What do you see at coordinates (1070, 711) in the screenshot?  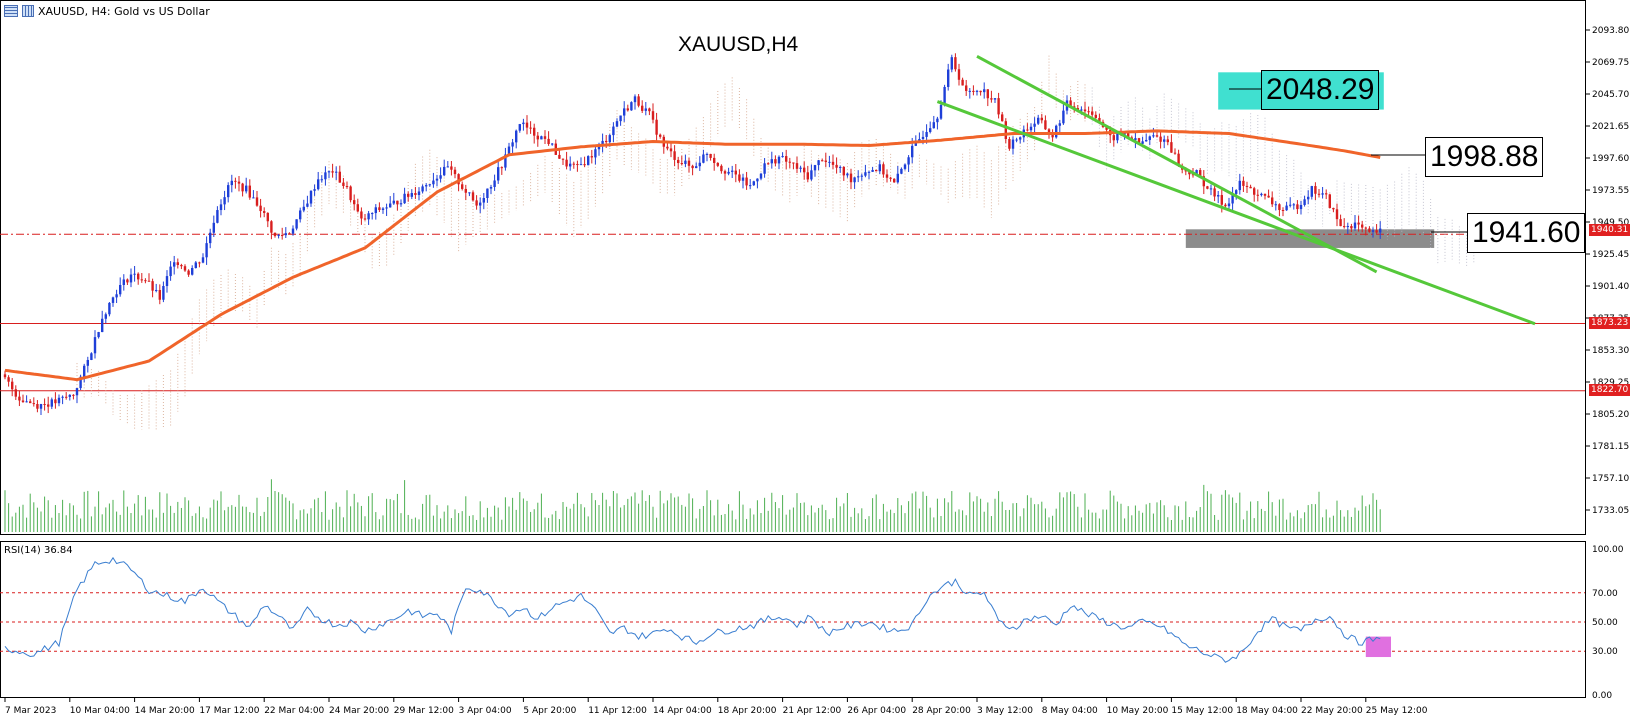 I see `time-tick-label: 8 May 04:00` at bounding box center [1070, 711].